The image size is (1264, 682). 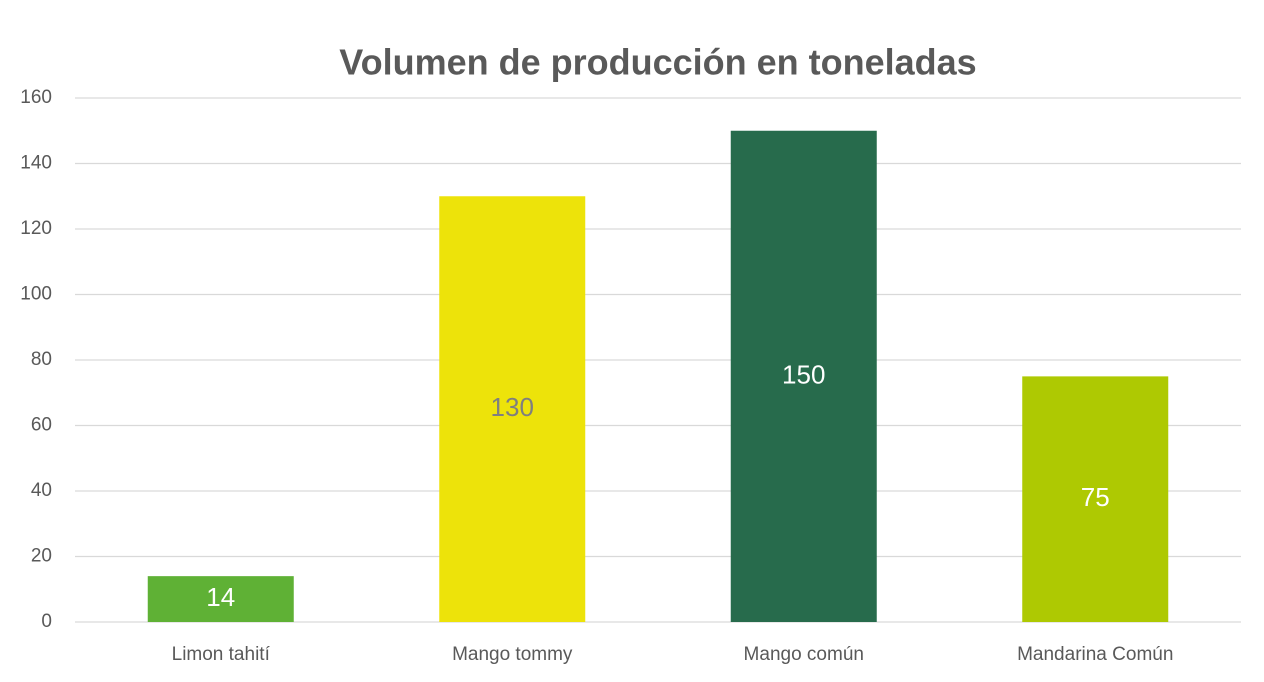 I want to click on chart-title: Volumen de producción en toneladas, so click(x=657, y=62).